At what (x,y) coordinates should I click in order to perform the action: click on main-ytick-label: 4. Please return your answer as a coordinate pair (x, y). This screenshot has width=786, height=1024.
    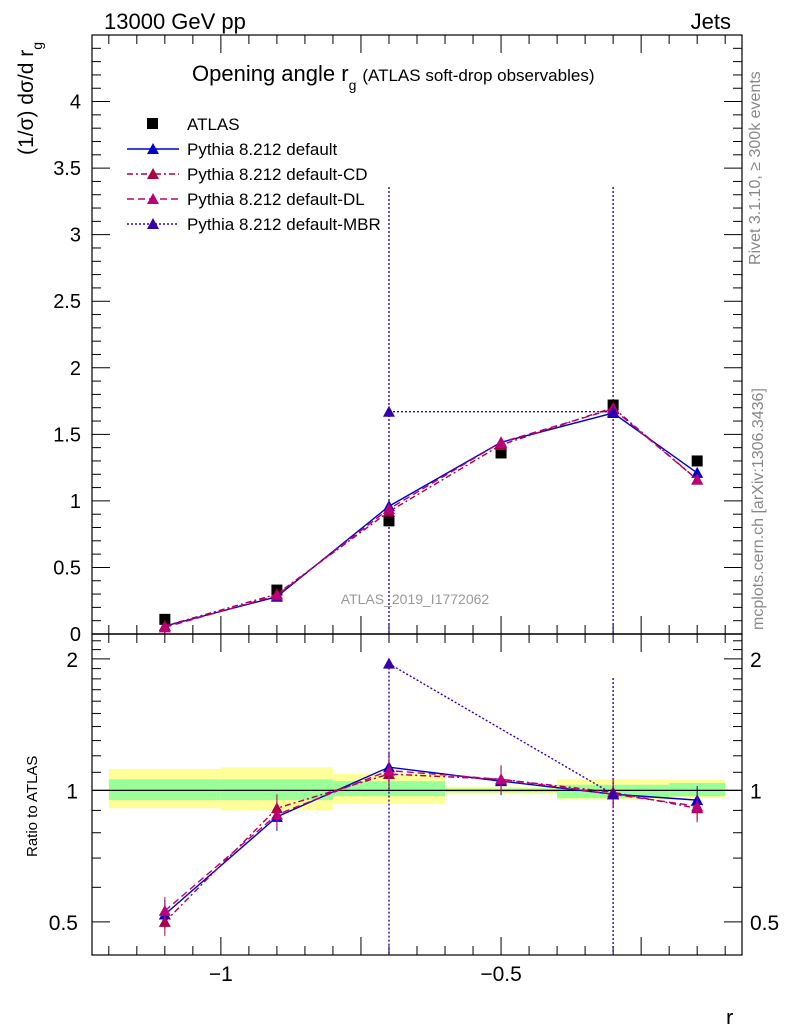
    Looking at the image, I should click on (75, 103).